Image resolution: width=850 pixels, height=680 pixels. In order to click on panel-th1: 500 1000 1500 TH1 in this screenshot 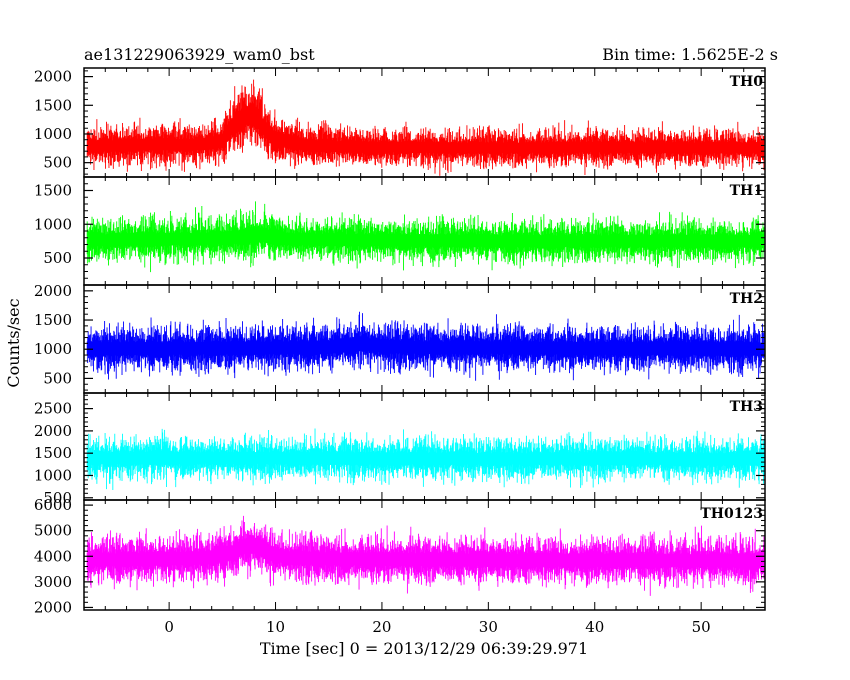, I will do `click(400, 231)`.